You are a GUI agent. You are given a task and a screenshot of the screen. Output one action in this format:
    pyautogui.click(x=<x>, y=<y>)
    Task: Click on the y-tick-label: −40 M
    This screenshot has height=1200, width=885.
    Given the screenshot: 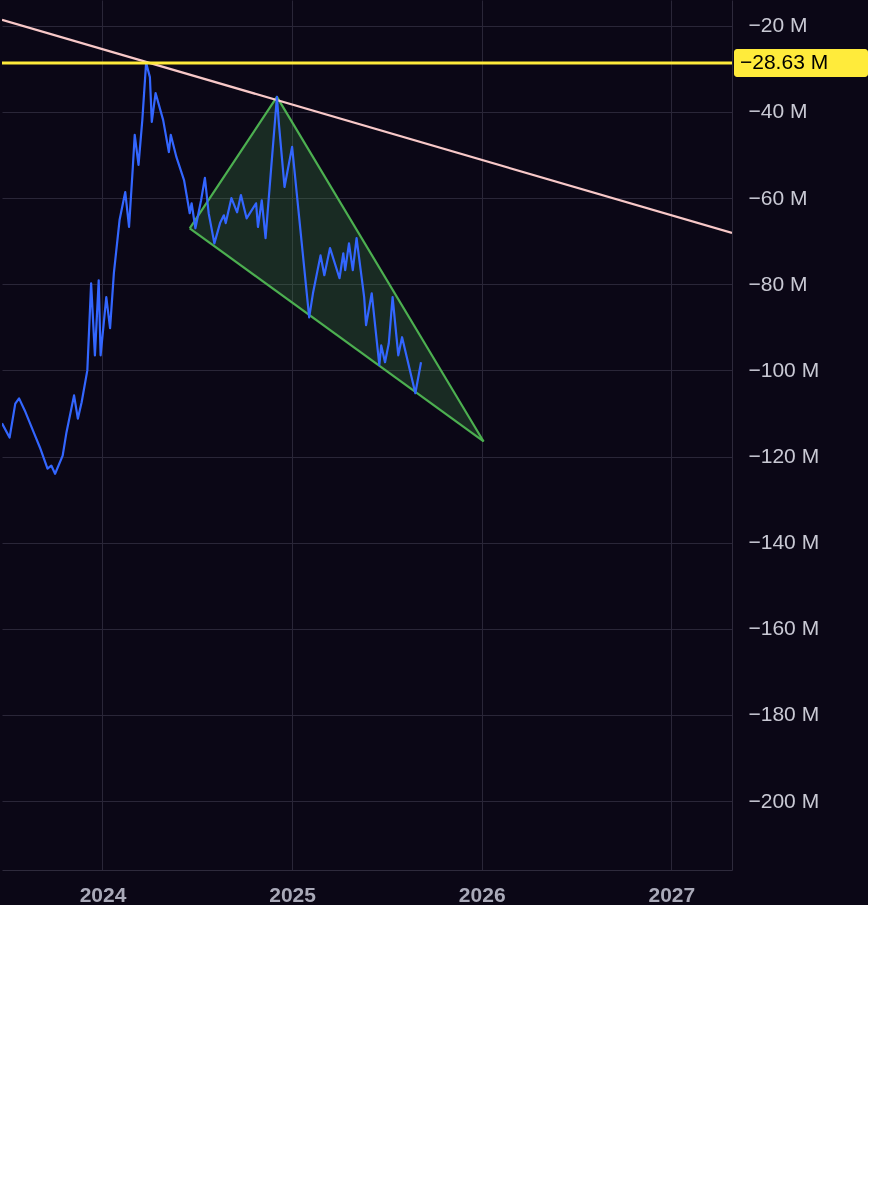 What is the action you would take?
    pyautogui.click(x=778, y=111)
    